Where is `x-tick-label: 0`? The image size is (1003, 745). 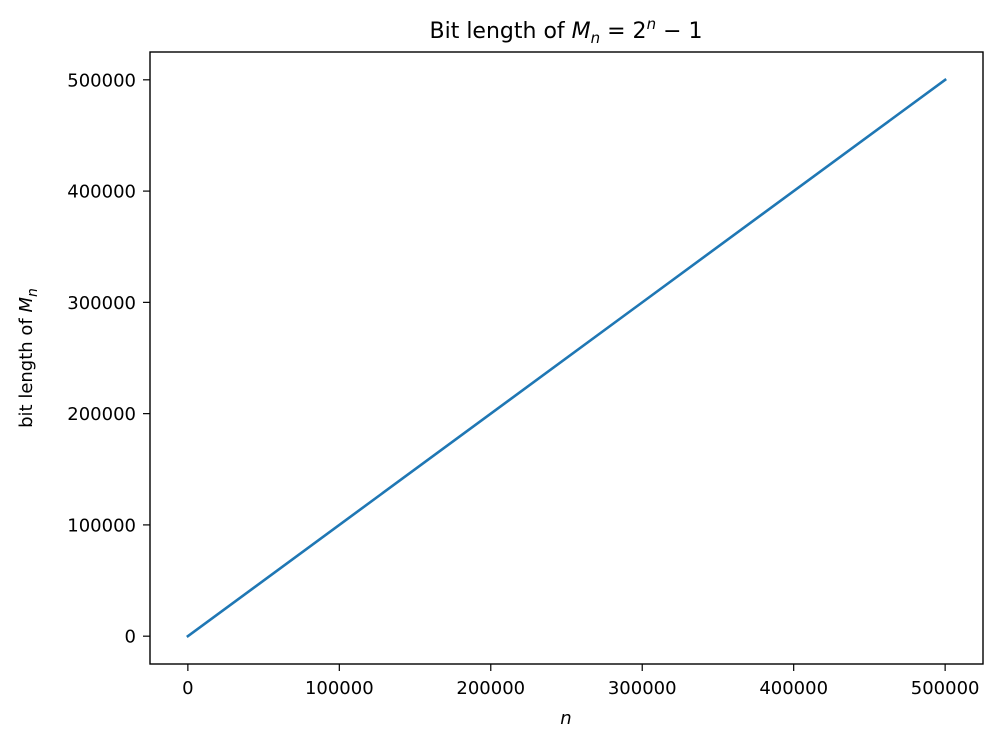
x-tick-label: 0 is located at coordinates (187, 688).